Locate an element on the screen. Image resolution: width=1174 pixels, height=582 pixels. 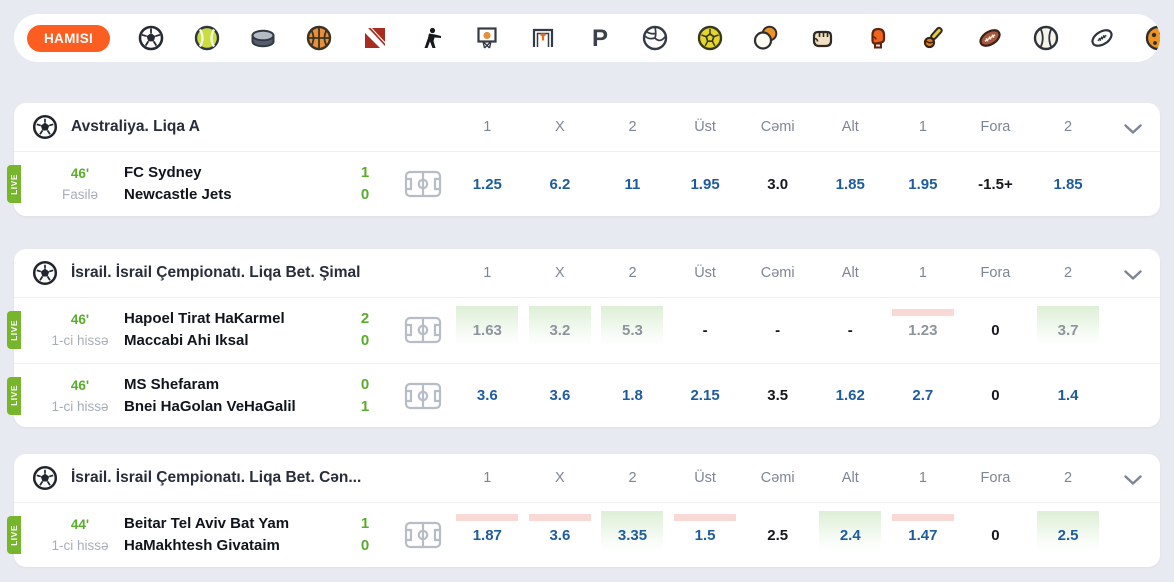
total-param-cell: 2.5 is located at coordinates (778, 535).